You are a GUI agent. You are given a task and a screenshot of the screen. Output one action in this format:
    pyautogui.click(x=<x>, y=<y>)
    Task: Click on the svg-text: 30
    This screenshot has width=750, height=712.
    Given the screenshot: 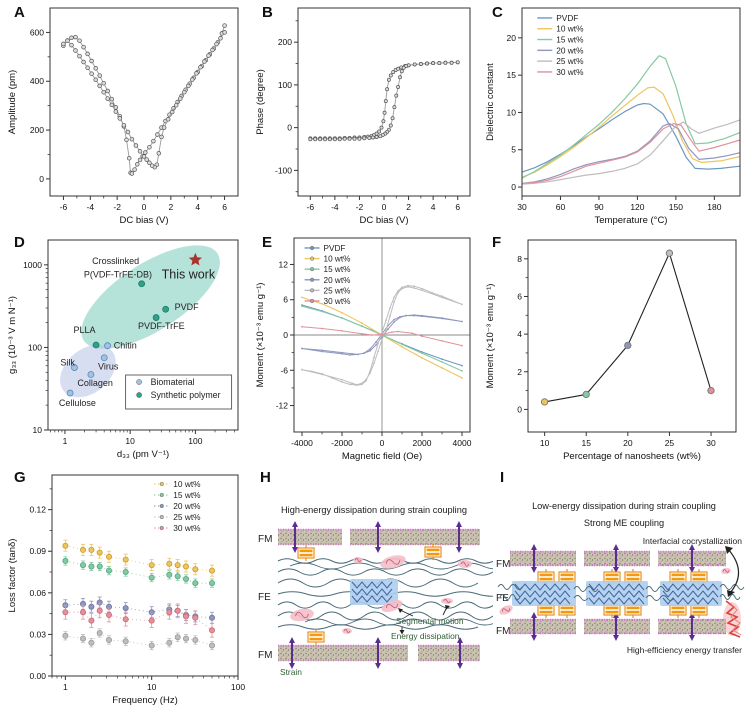 What is the action you would take?
    pyautogui.click(x=522, y=207)
    